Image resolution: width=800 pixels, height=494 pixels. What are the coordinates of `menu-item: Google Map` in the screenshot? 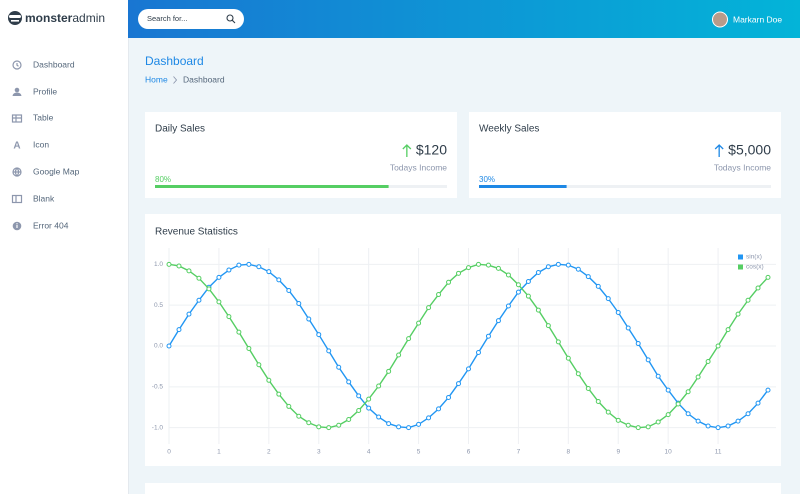 It's located at (56, 171).